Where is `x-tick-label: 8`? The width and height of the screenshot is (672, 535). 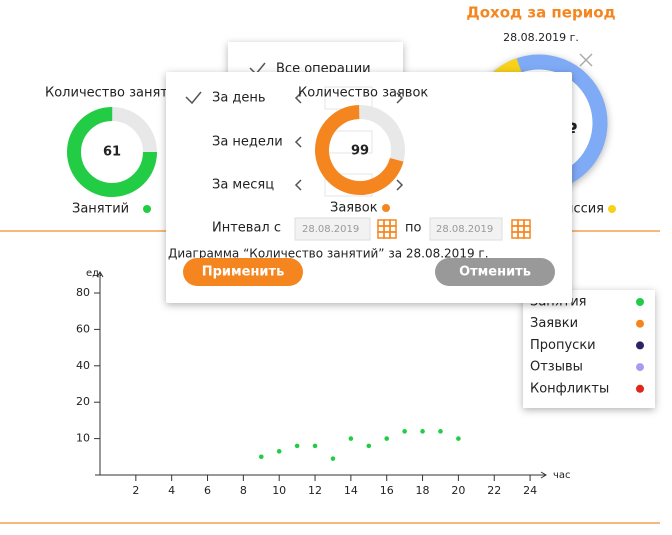 x-tick-label: 8 is located at coordinates (243, 490).